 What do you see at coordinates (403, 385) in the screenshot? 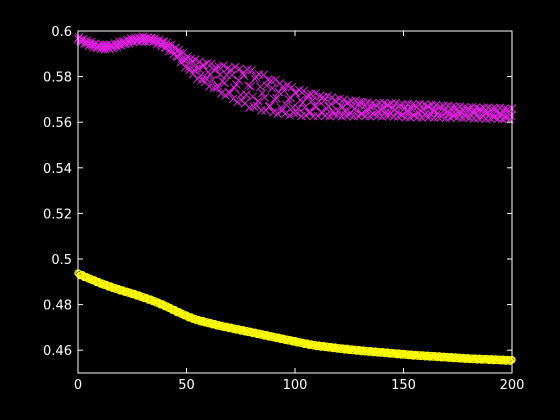
I see `x-tick-label: 150` at bounding box center [403, 385].